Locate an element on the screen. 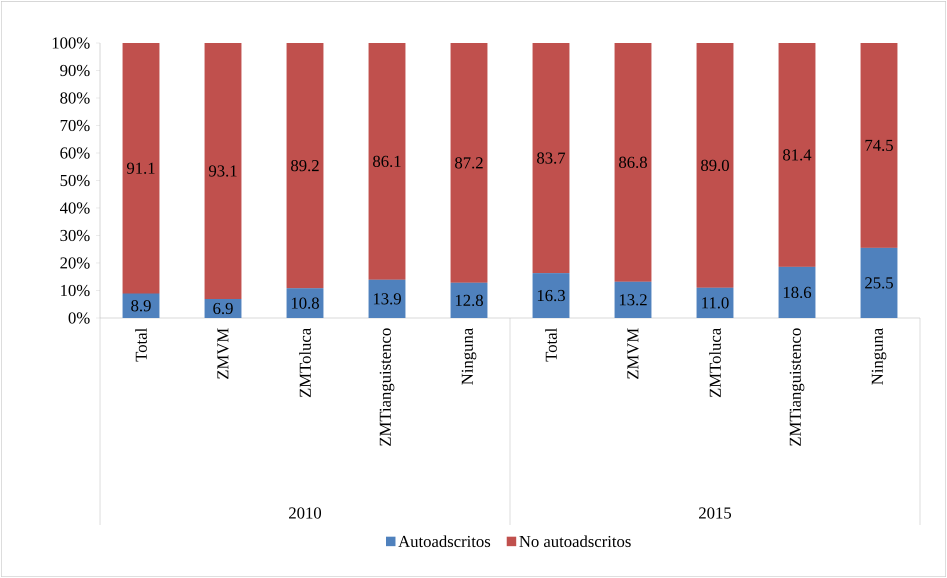  data-label: 13.9 is located at coordinates (387, 299).